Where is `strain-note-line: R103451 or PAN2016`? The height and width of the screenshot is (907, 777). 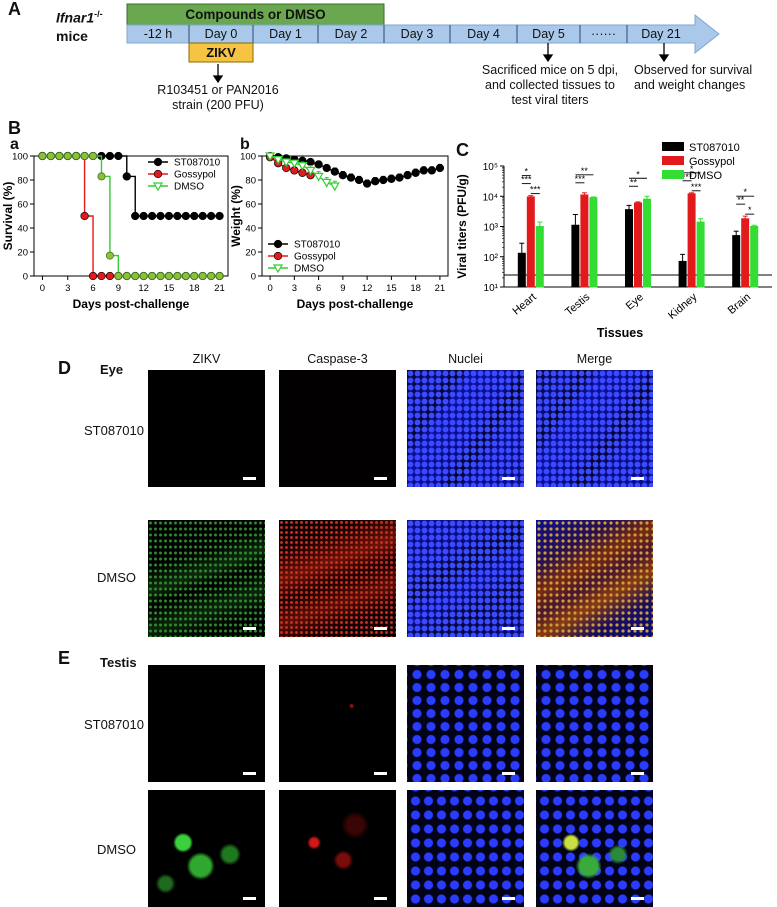
strain-note-line: R103451 or PAN2016 is located at coordinates (218, 90).